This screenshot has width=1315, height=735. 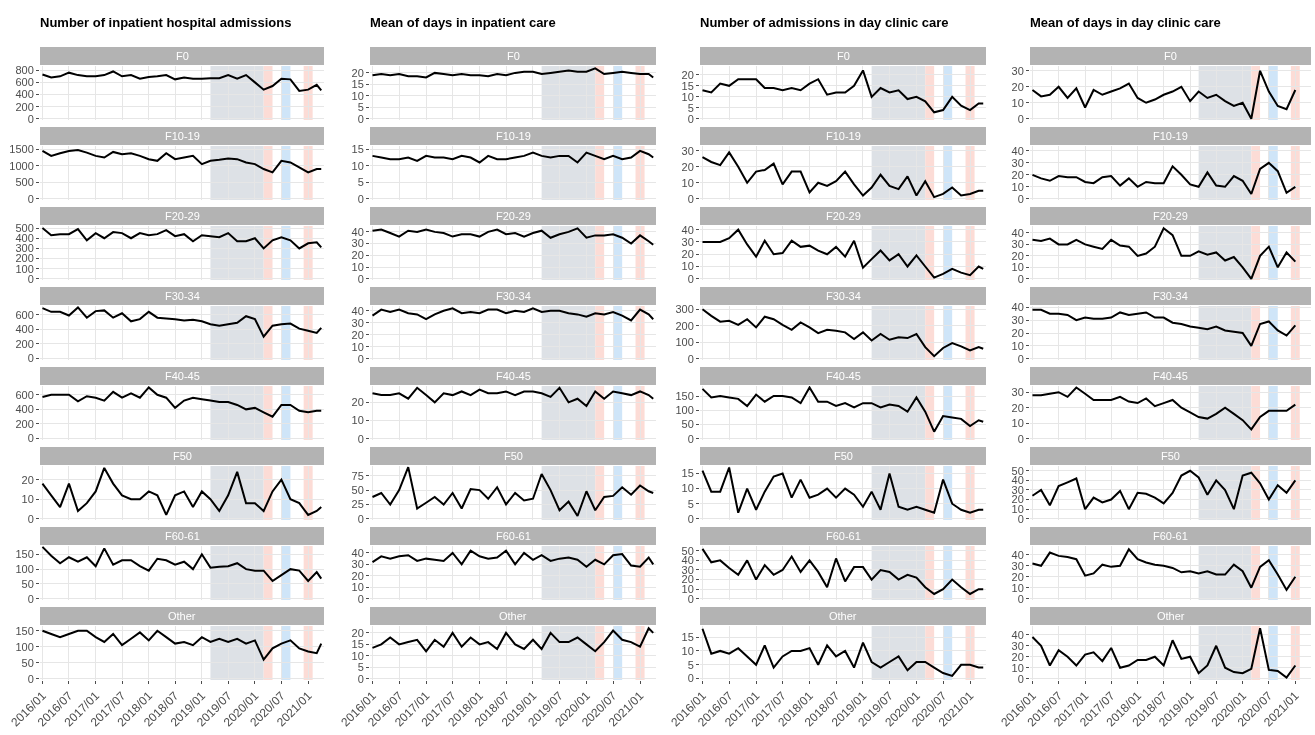 What do you see at coordinates (684, 309) in the screenshot?
I see `y-tick-label: 300` at bounding box center [684, 309].